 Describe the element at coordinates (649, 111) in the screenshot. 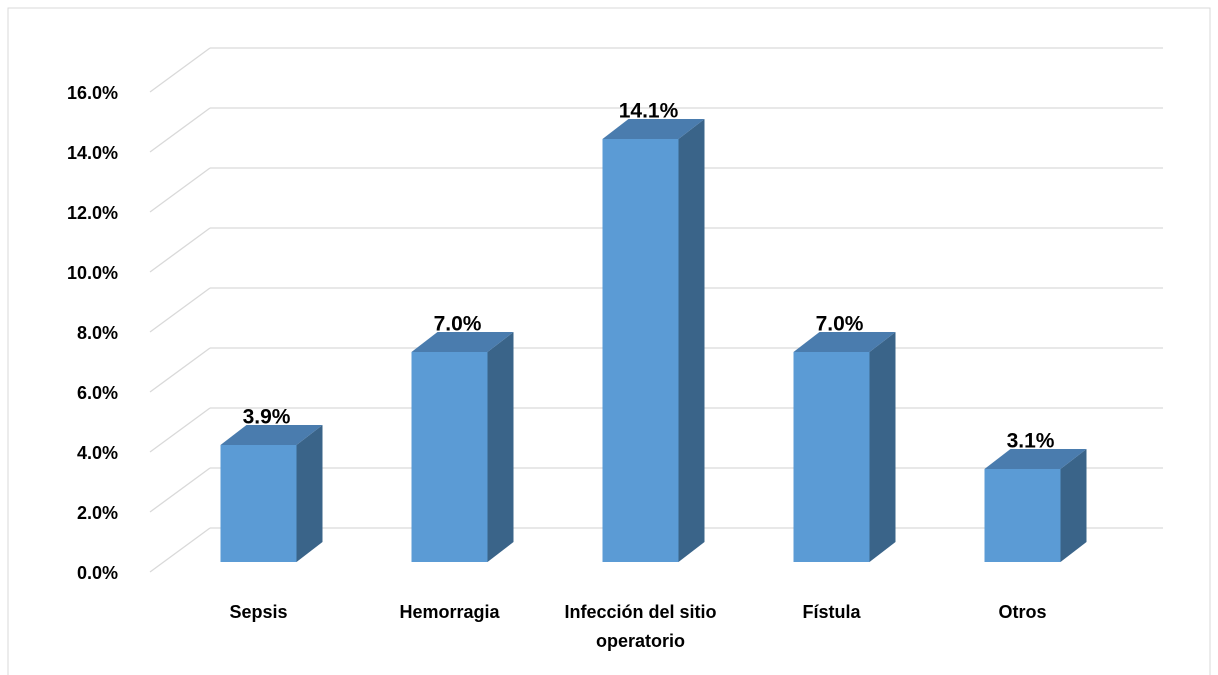

I see `value-label: 14.1%` at that location.